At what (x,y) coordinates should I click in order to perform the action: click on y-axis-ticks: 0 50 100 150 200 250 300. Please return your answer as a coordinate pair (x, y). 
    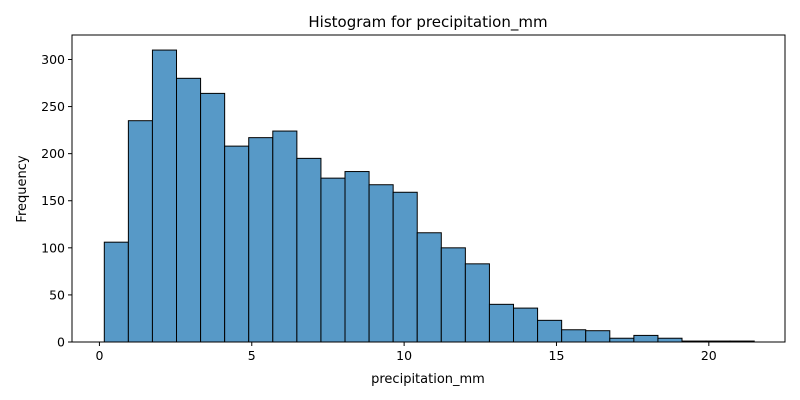
    Looking at the image, I should click on (56, 201).